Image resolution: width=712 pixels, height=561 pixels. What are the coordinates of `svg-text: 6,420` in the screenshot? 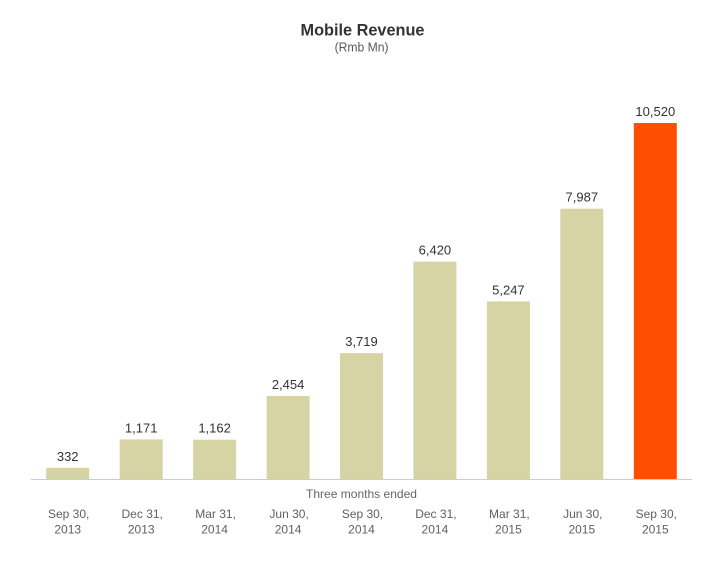 It's located at (435, 250).